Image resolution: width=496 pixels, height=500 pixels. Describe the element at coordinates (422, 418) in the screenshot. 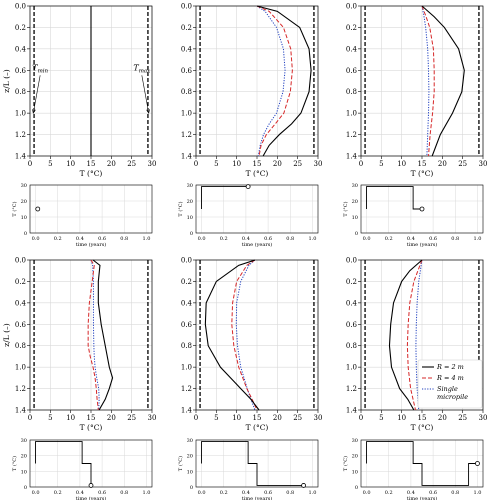

I see `x-tick-label: 15` at that location.